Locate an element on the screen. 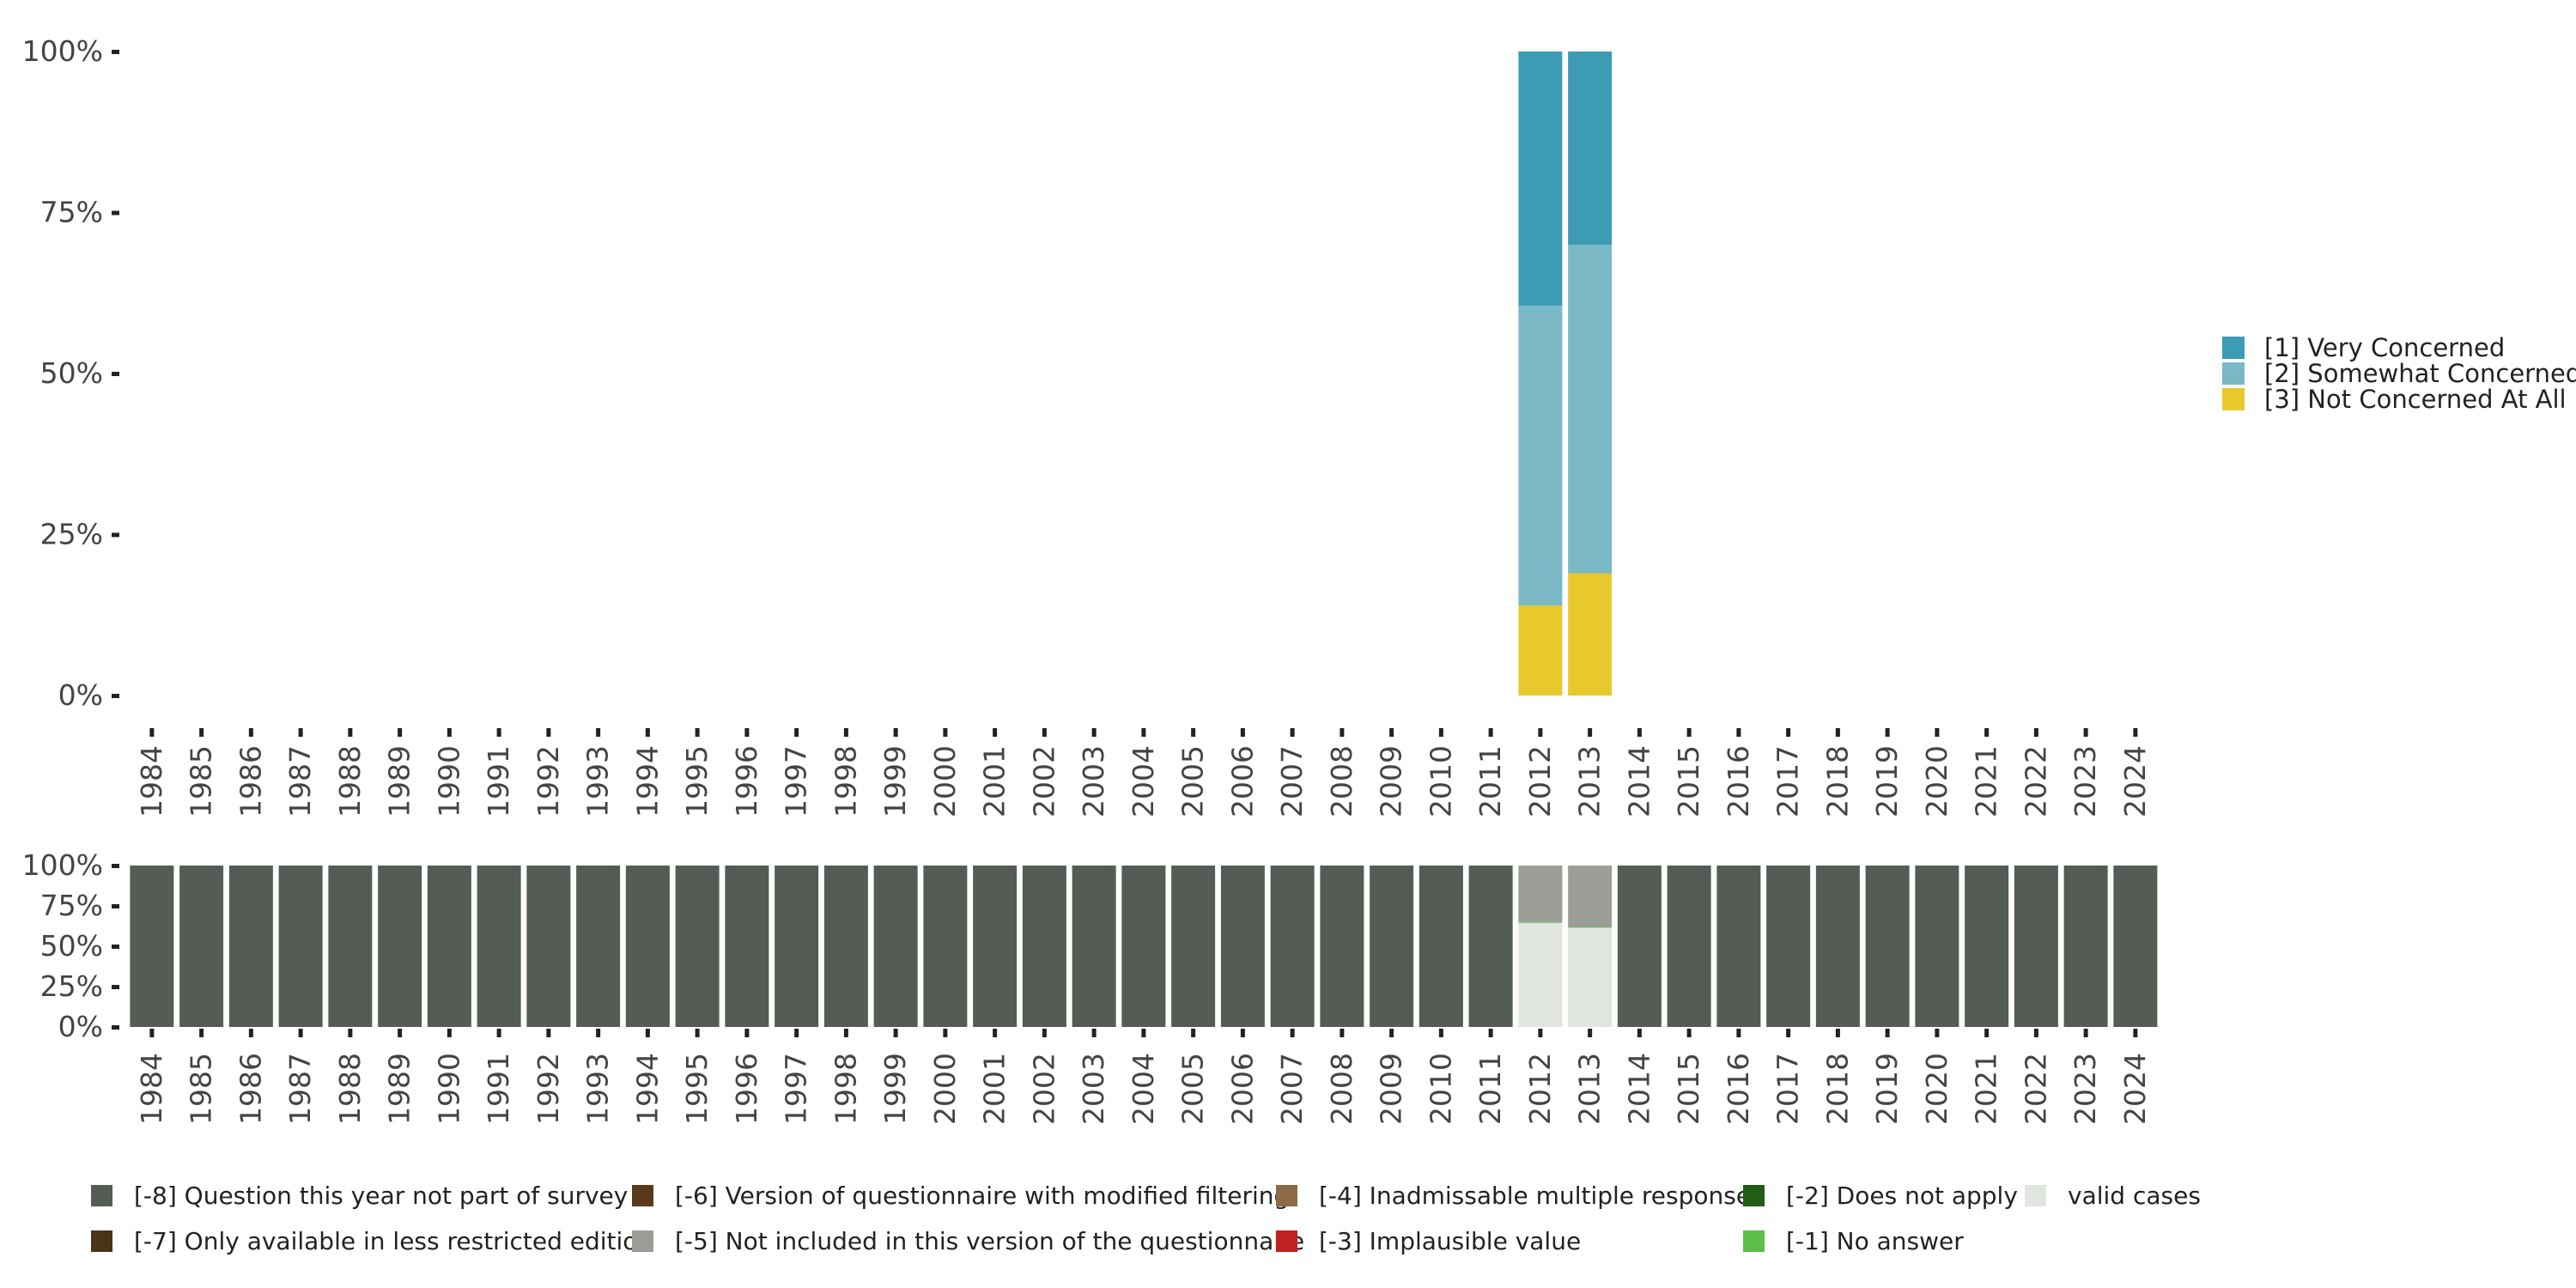  bottom-xtick-mark-2003 is located at coordinates (1094, 1033).